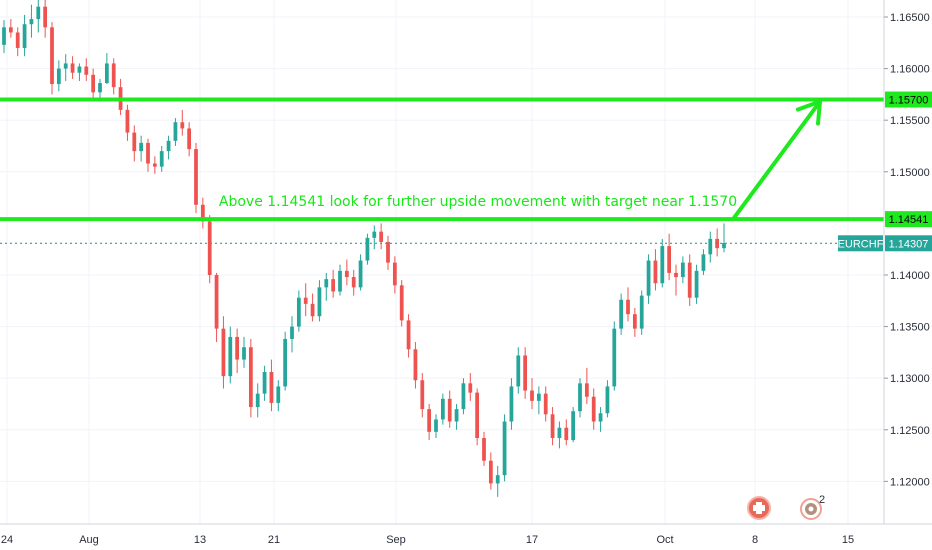 Image resolution: width=932 pixels, height=550 pixels. I want to click on level-price-label: 1.14541, so click(909, 220).